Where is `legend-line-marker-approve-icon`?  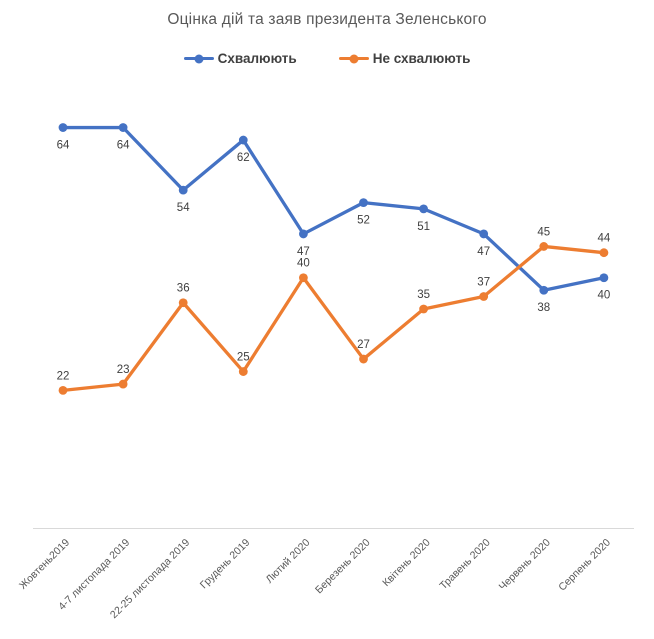
legend-line-marker-approve-icon is located at coordinates (198, 58).